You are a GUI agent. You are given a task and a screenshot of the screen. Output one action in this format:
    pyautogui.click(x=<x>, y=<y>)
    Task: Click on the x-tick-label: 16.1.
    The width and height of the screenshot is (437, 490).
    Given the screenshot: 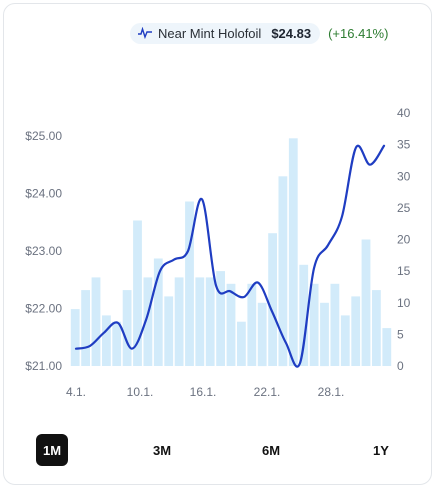 What is the action you would take?
    pyautogui.click(x=203, y=392)
    